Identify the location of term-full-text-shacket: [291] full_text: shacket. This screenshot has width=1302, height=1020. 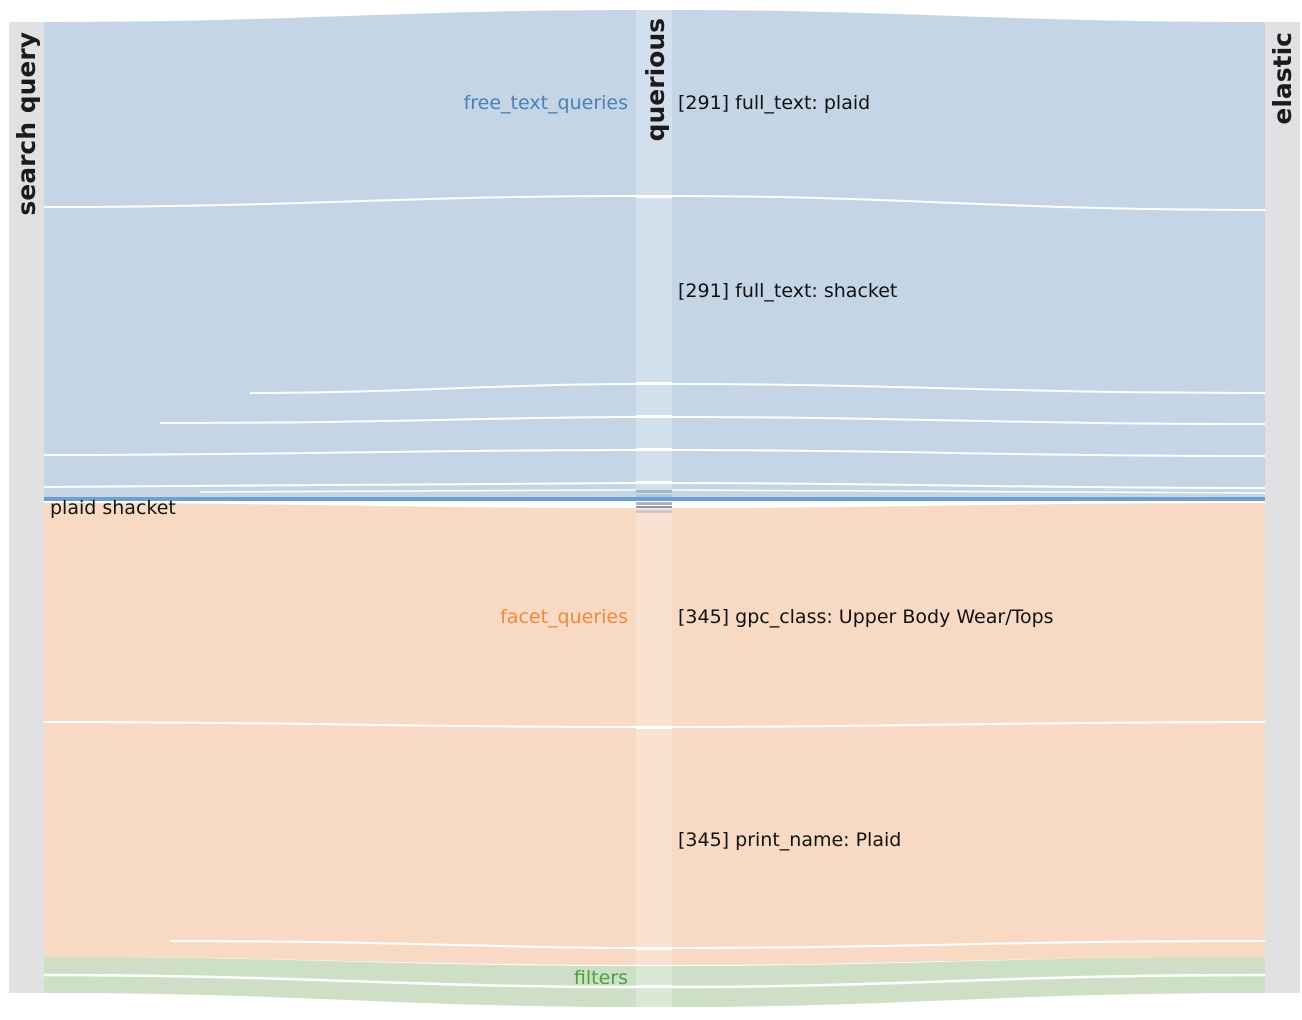
(787, 291).